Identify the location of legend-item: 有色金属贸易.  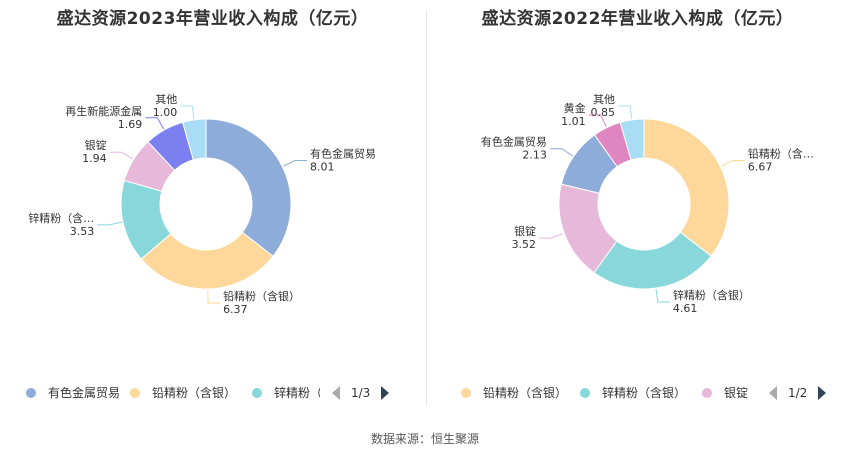
(73, 393).